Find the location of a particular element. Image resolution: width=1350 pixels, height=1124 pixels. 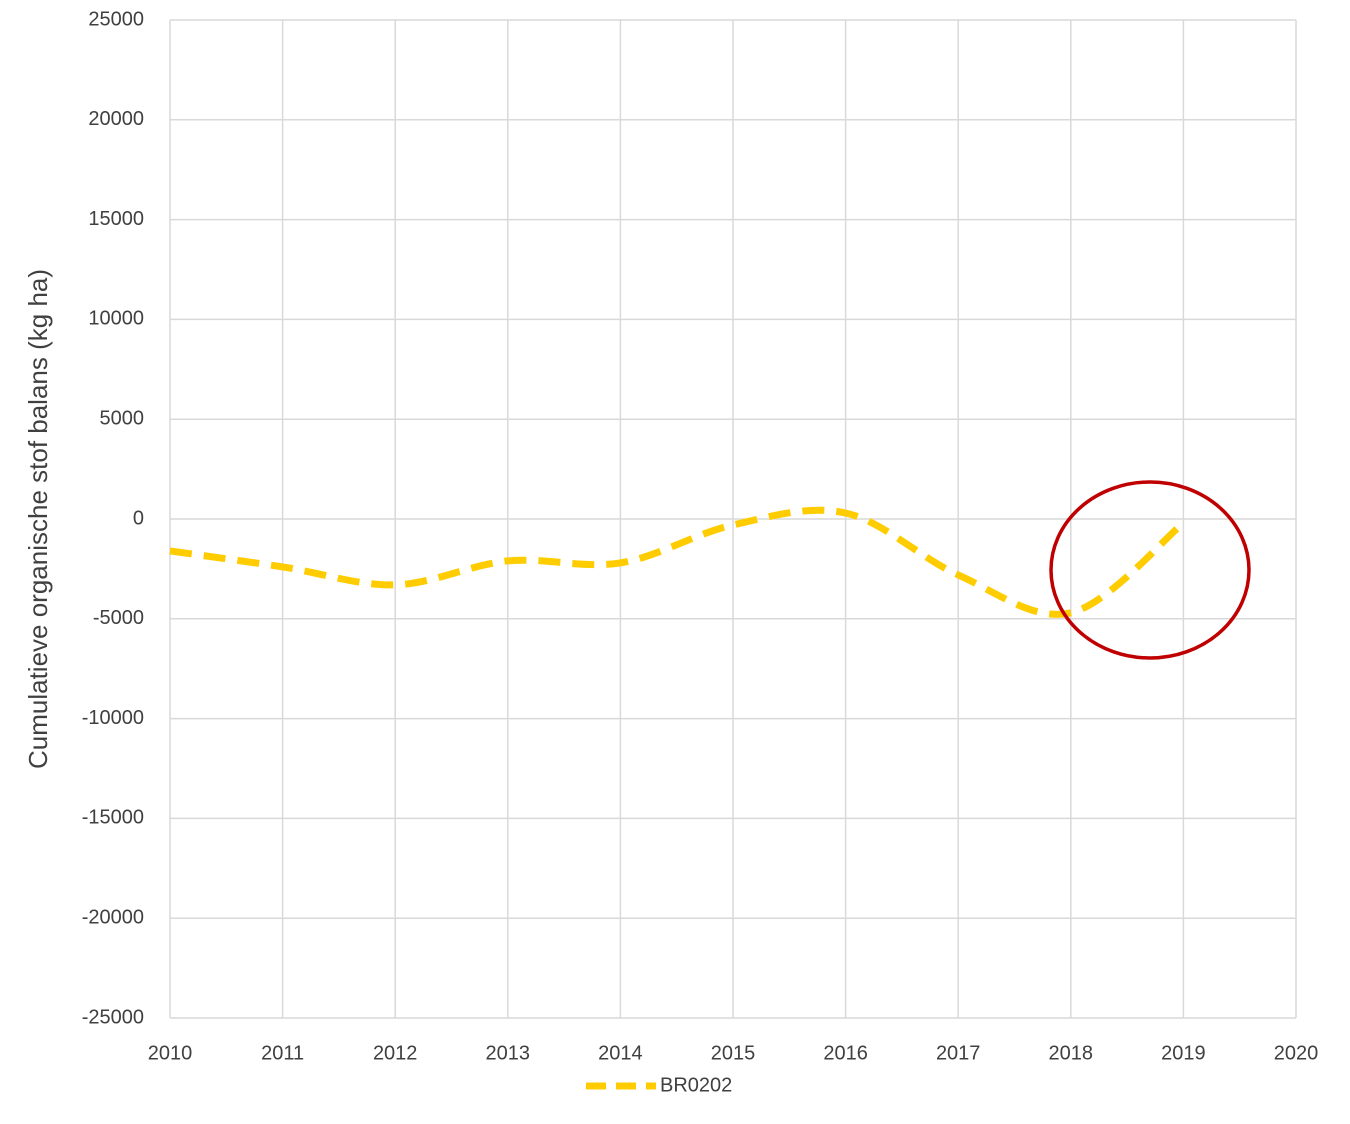

y-tick-label: 10000 is located at coordinates (116, 319).